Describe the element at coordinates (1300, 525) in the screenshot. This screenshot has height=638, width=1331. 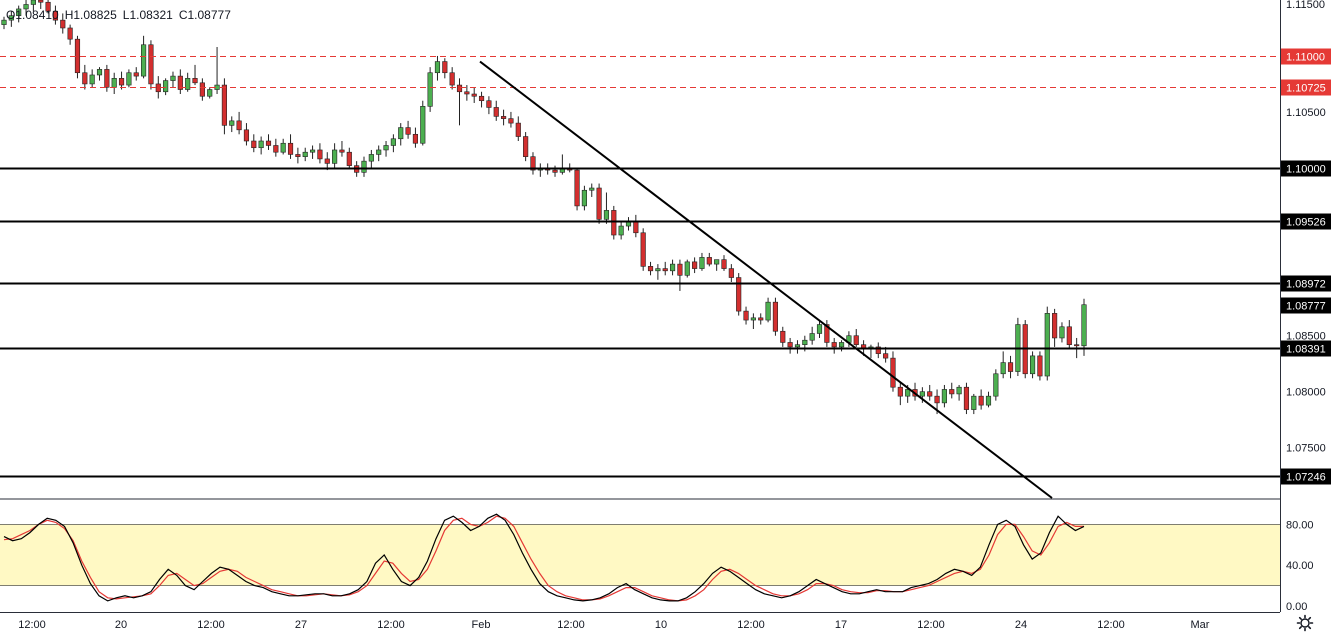
I see `oscillator-tick: 80.00` at that location.